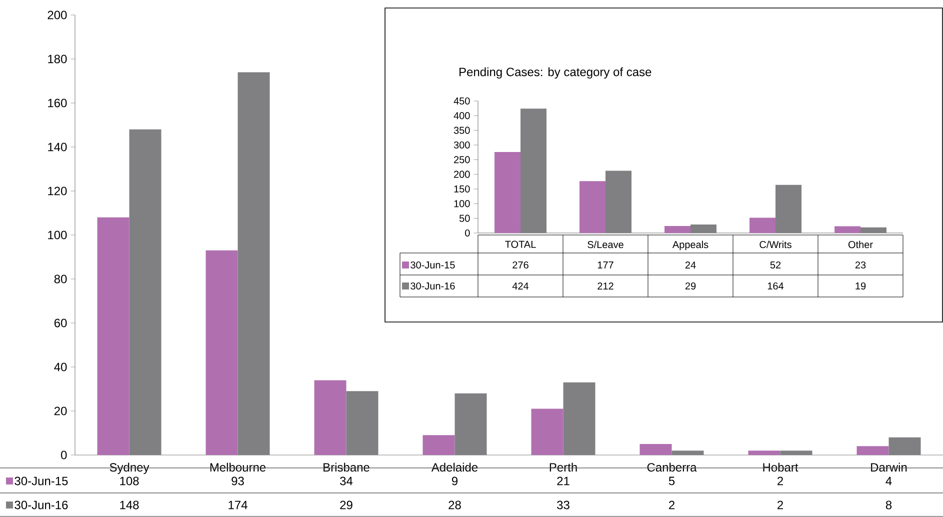 This screenshot has width=943, height=517. What do you see at coordinates (130, 468) in the screenshot?
I see `x-tick-label: Sydney` at bounding box center [130, 468].